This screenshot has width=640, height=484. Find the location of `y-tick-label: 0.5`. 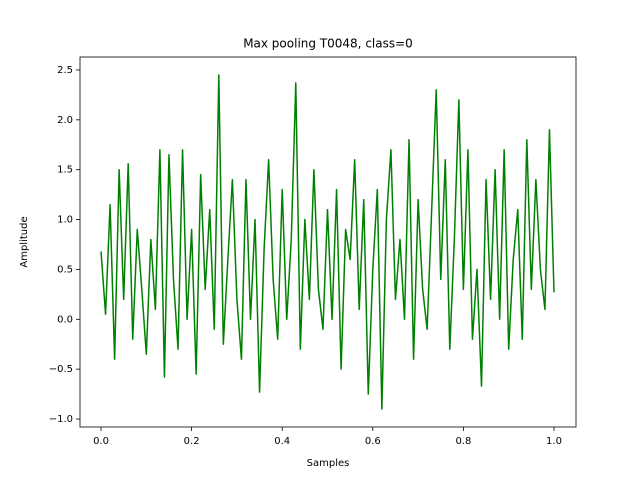

y-tick-label: 0.5 is located at coordinates (65, 269).